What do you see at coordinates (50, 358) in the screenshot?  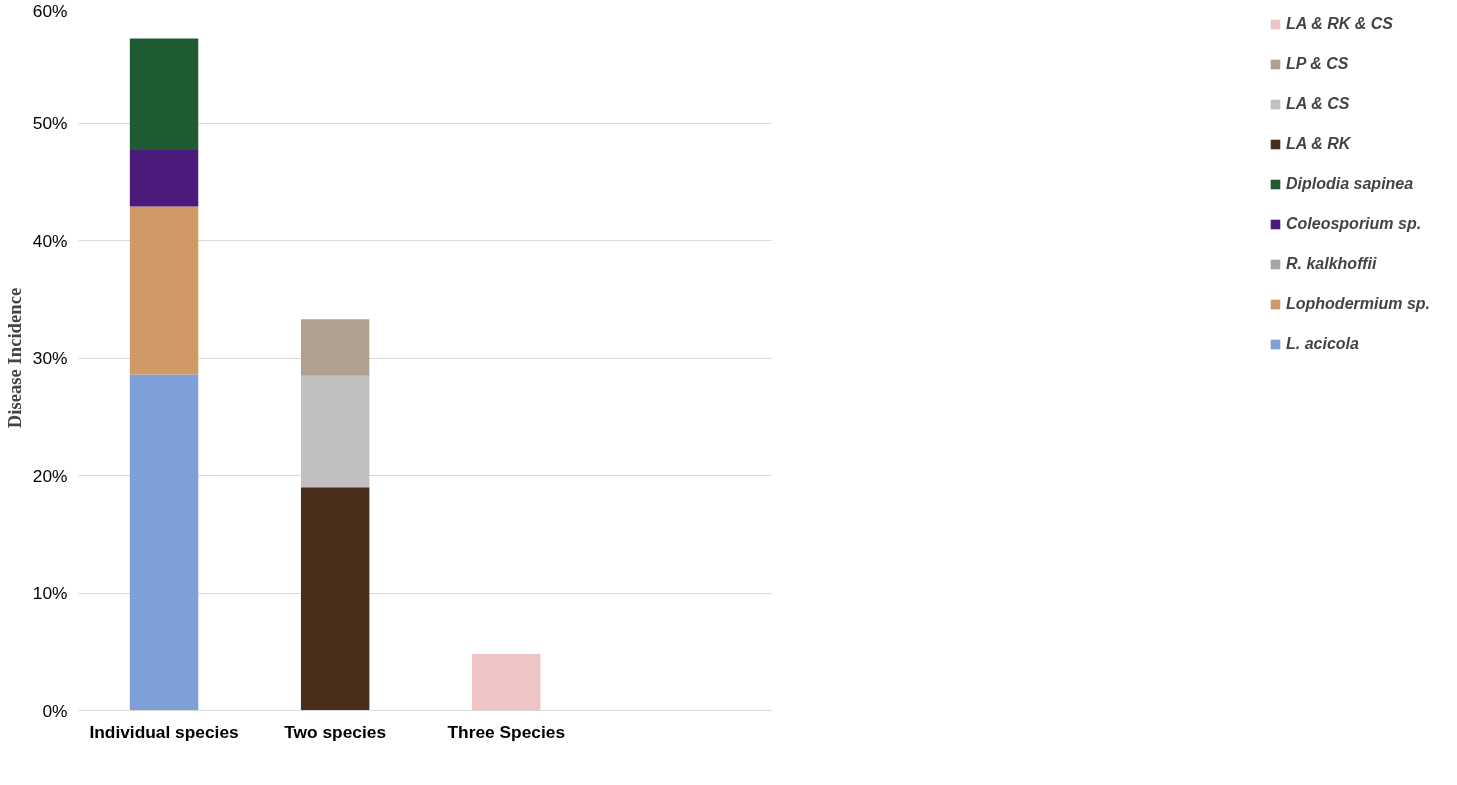 I see `y-tick-label: 30%` at bounding box center [50, 358].